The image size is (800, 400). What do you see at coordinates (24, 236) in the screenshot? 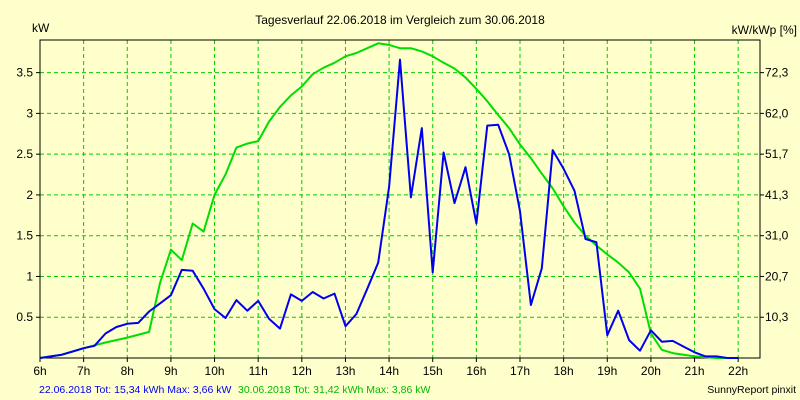
I see `y-tick-label: 1.5` at bounding box center [24, 236].